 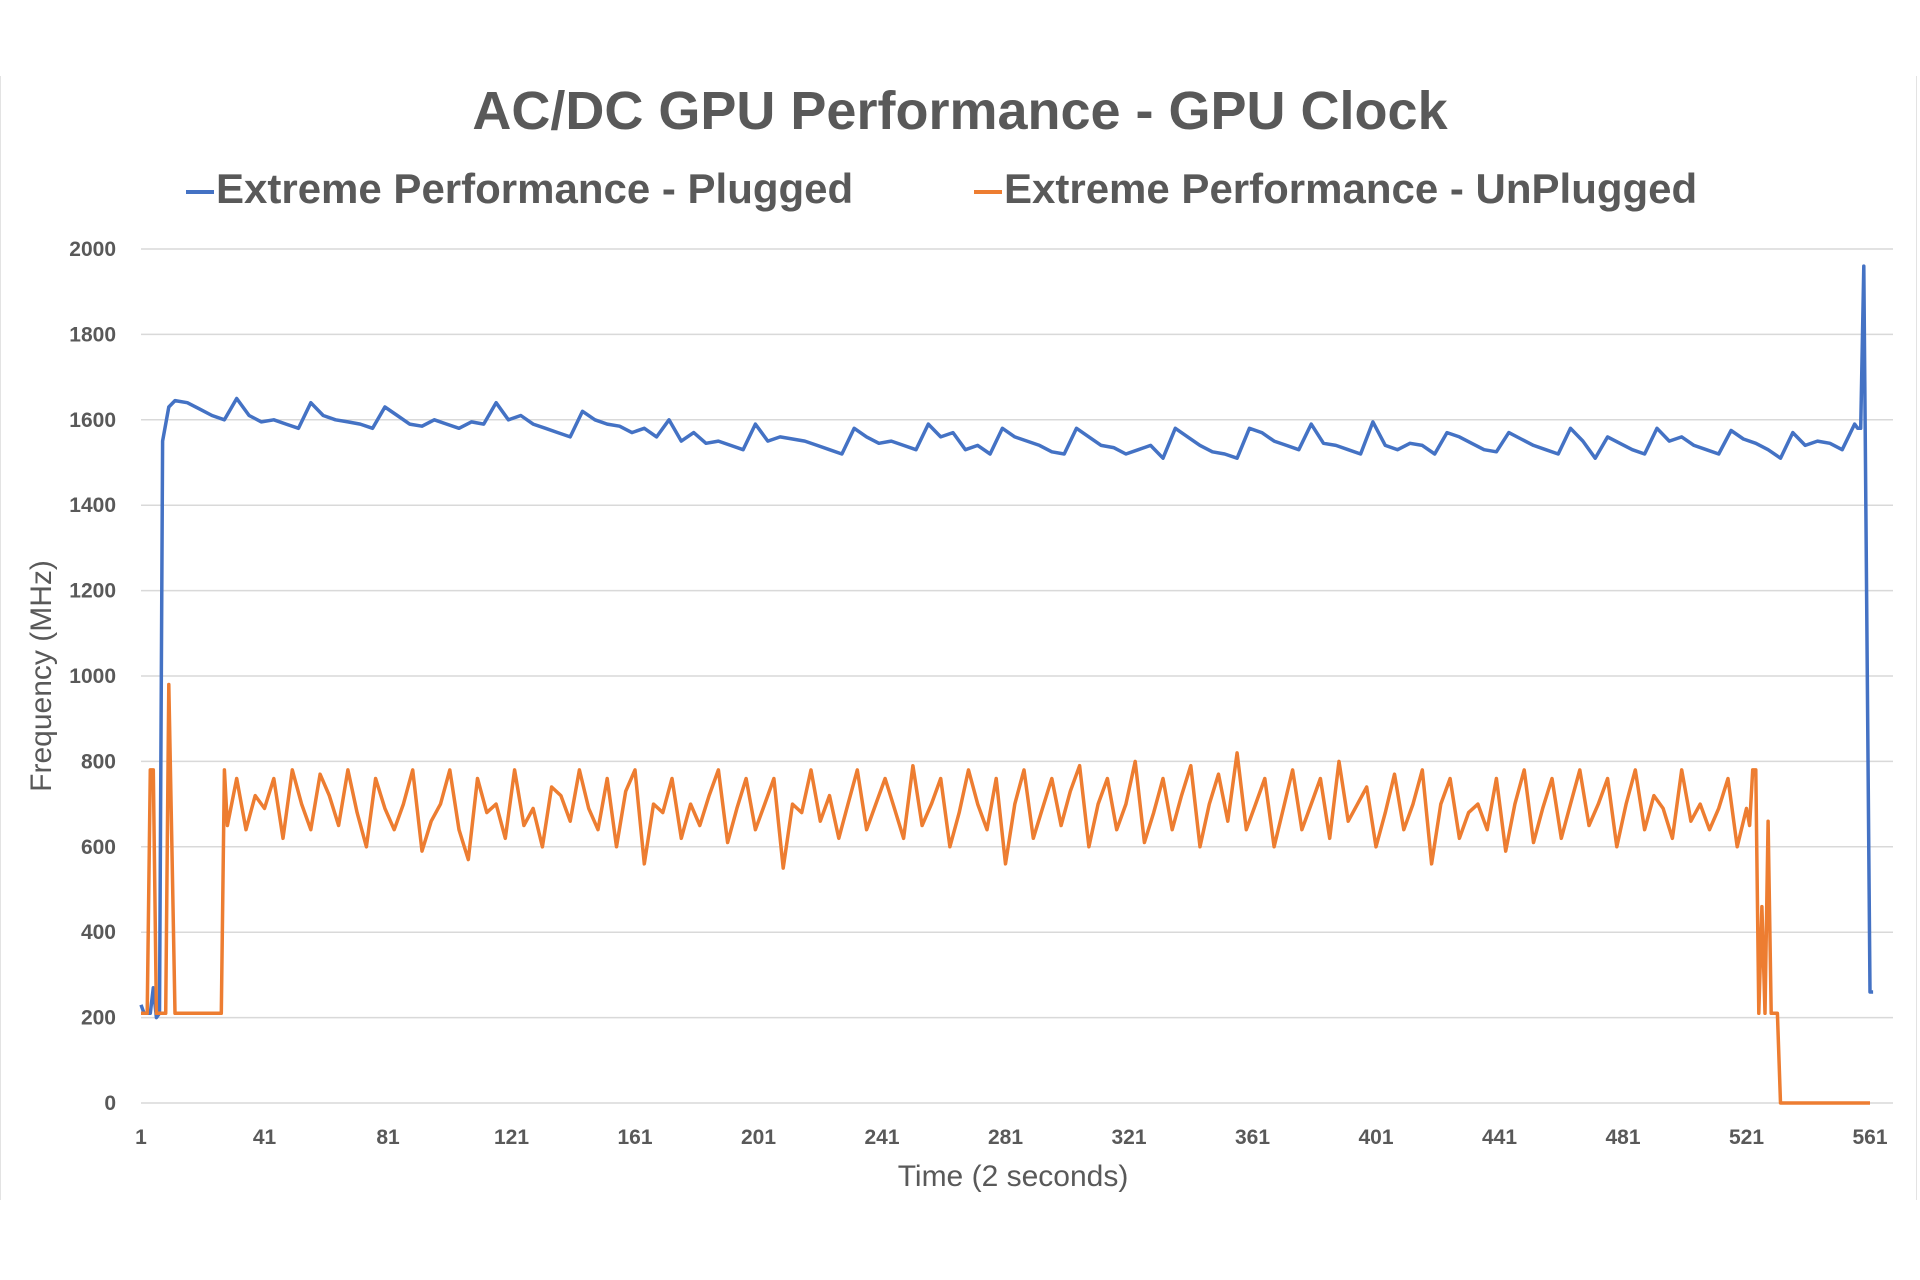 What do you see at coordinates (1128, 1137) in the screenshot?
I see `x-tick-label: 321` at bounding box center [1128, 1137].